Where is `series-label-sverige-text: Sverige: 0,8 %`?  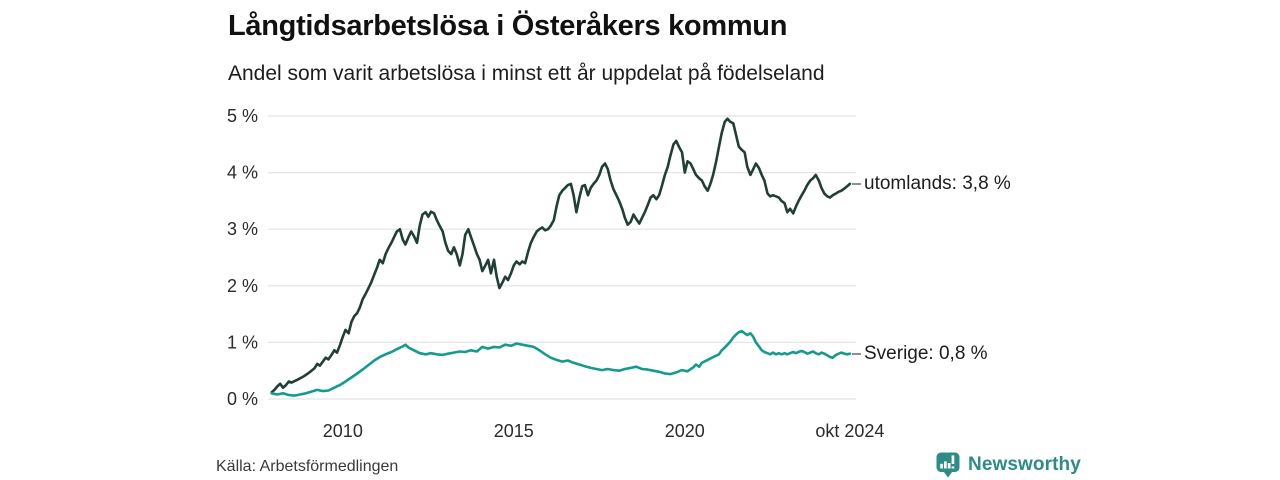 series-label-sverige-text: Sverige: 0,8 % is located at coordinates (926, 353).